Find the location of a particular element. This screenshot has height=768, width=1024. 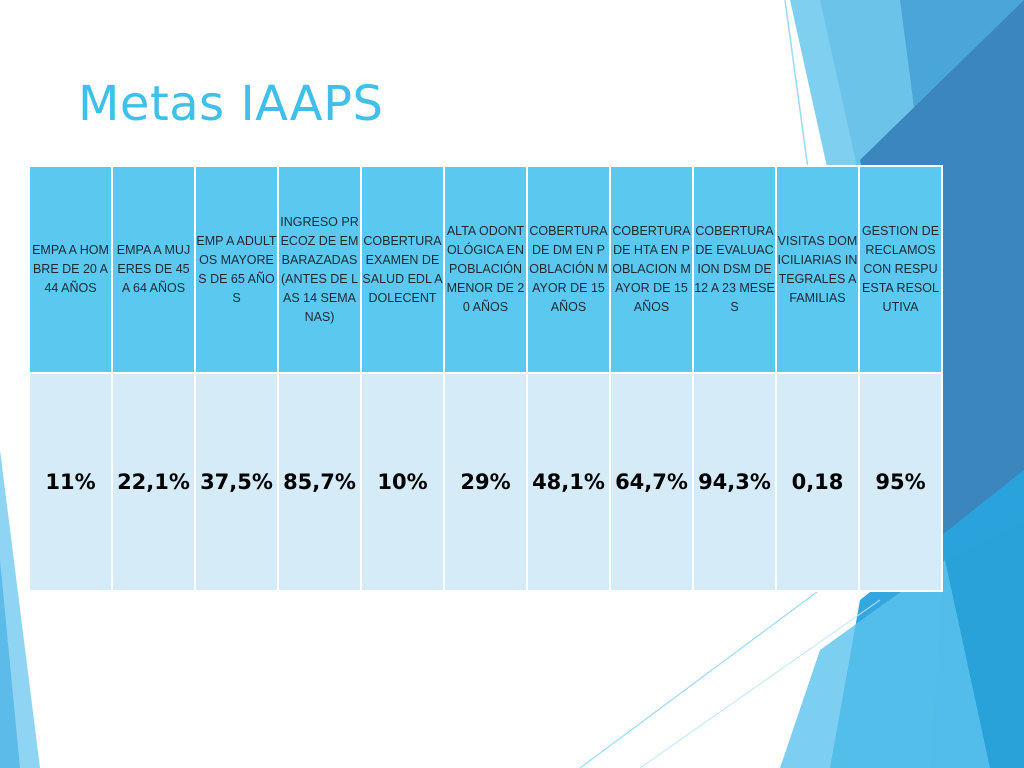

header-cell-empa-mujeres: EMPA A MUJERES DE 45 A 64 AÑOS is located at coordinates (153, 269).